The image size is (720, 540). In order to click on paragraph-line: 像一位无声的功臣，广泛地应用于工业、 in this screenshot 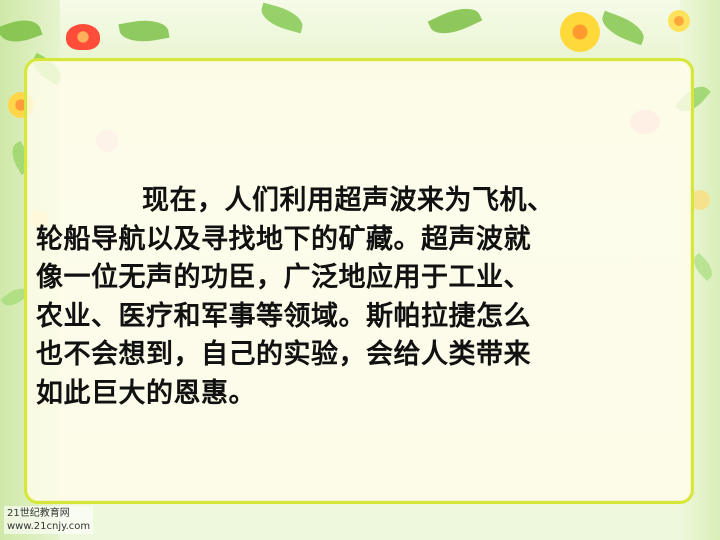, I will do `click(283, 277)`.